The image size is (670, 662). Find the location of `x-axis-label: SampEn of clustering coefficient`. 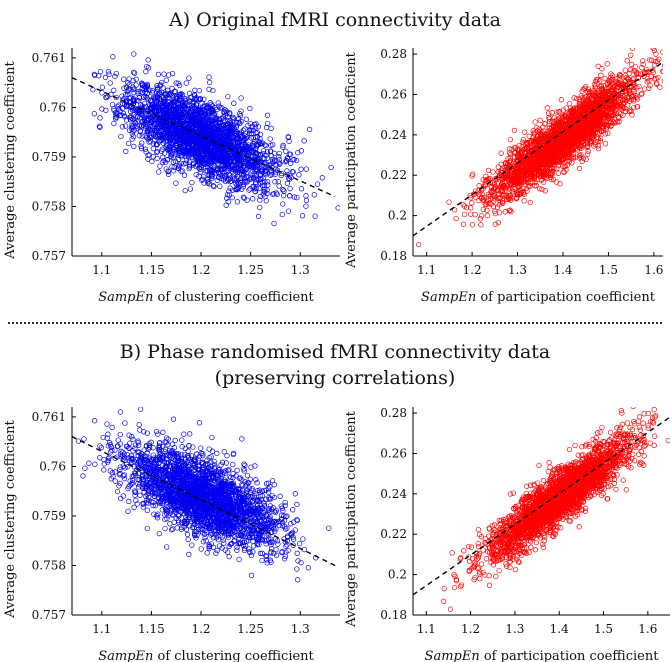

x-axis-label: SampEn of clustering coefficient is located at coordinates (206, 297).